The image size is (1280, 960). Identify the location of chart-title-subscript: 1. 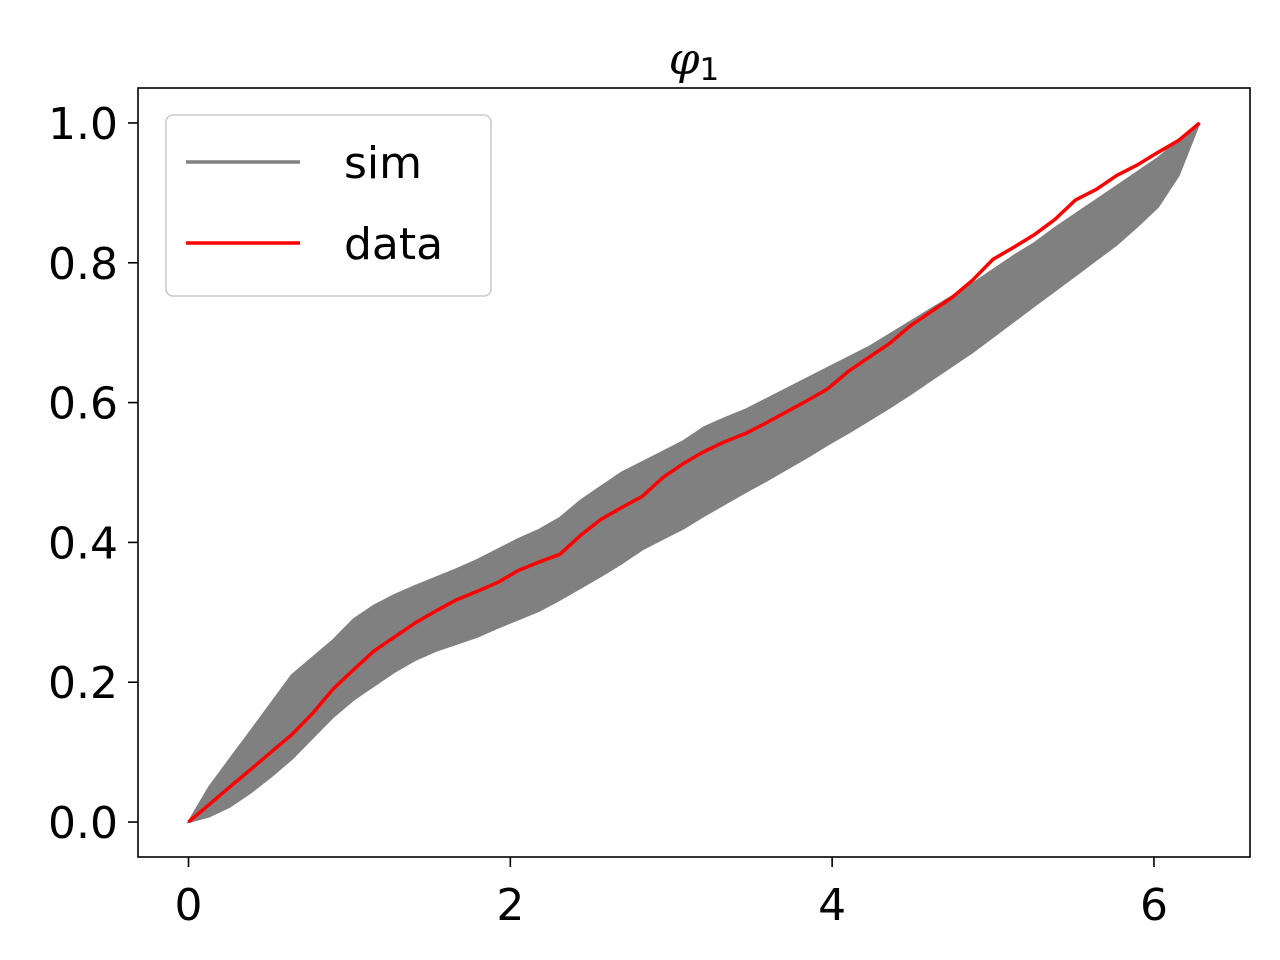
(710, 70).